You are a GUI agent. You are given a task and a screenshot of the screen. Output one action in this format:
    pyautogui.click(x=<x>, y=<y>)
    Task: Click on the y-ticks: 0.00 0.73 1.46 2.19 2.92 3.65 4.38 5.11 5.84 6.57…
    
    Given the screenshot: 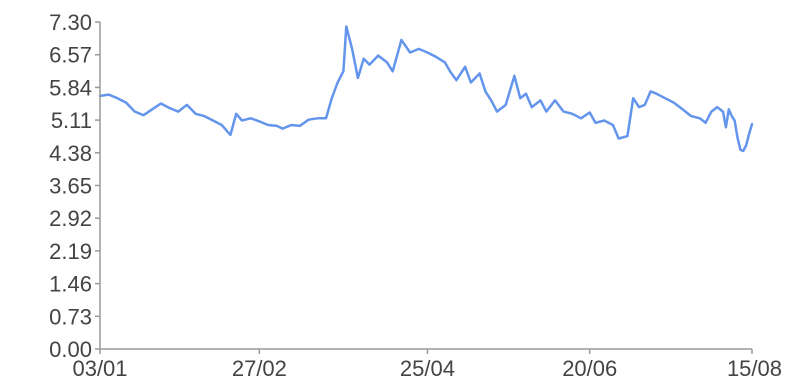 What is the action you would take?
    pyautogui.click(x=74, y=186)
    